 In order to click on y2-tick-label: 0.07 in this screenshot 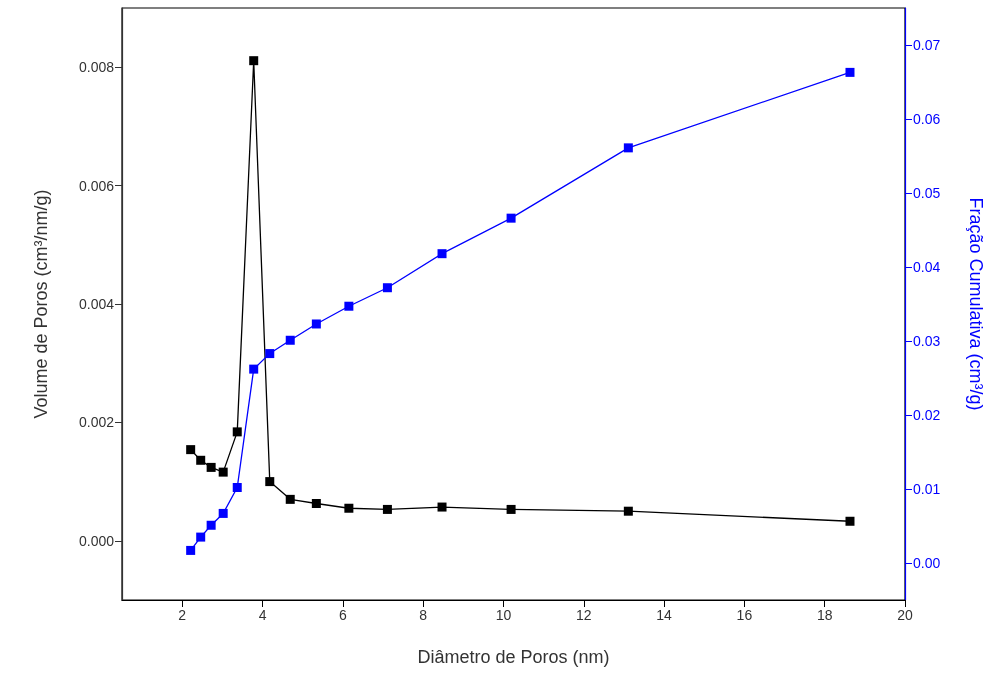, I will do `click(927, 45)`.